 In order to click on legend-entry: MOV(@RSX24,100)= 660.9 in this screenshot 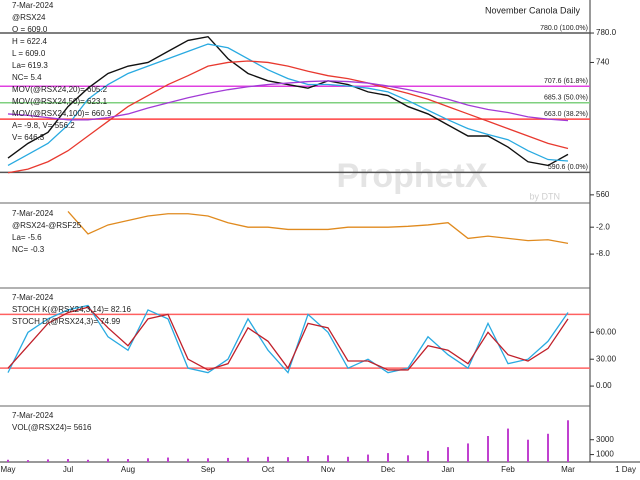, I will do `click(62, 113)`.